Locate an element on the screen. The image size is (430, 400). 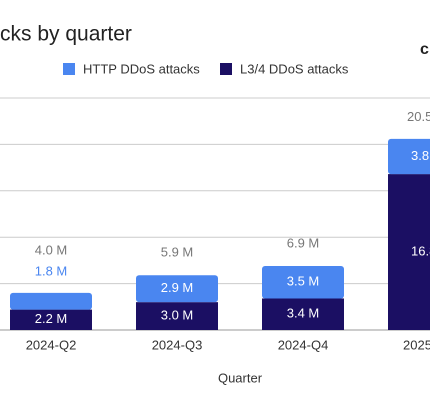
value-label: 1.8 M is located at coordinates (51, 270).